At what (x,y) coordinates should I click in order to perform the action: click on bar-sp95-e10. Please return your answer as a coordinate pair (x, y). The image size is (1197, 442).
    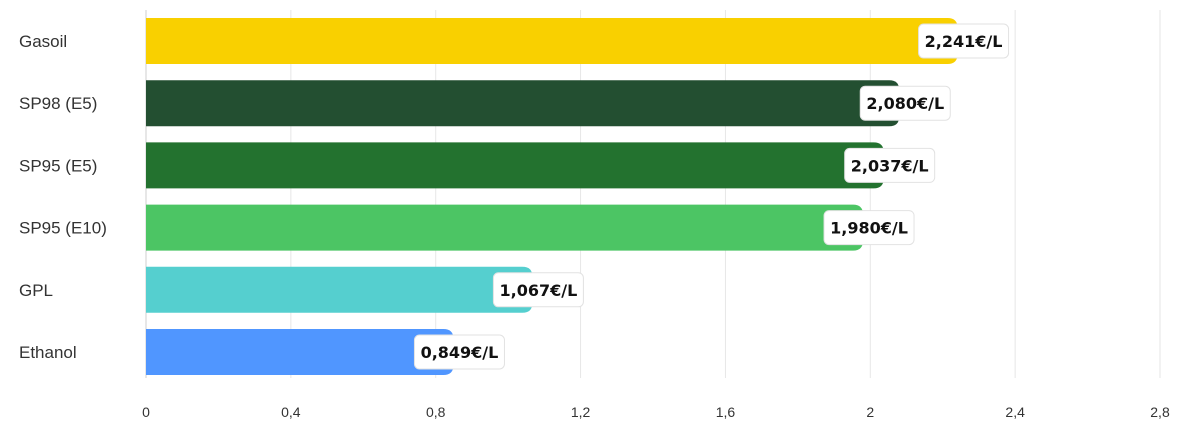
    Looking at the image, I should click on (505, 227).